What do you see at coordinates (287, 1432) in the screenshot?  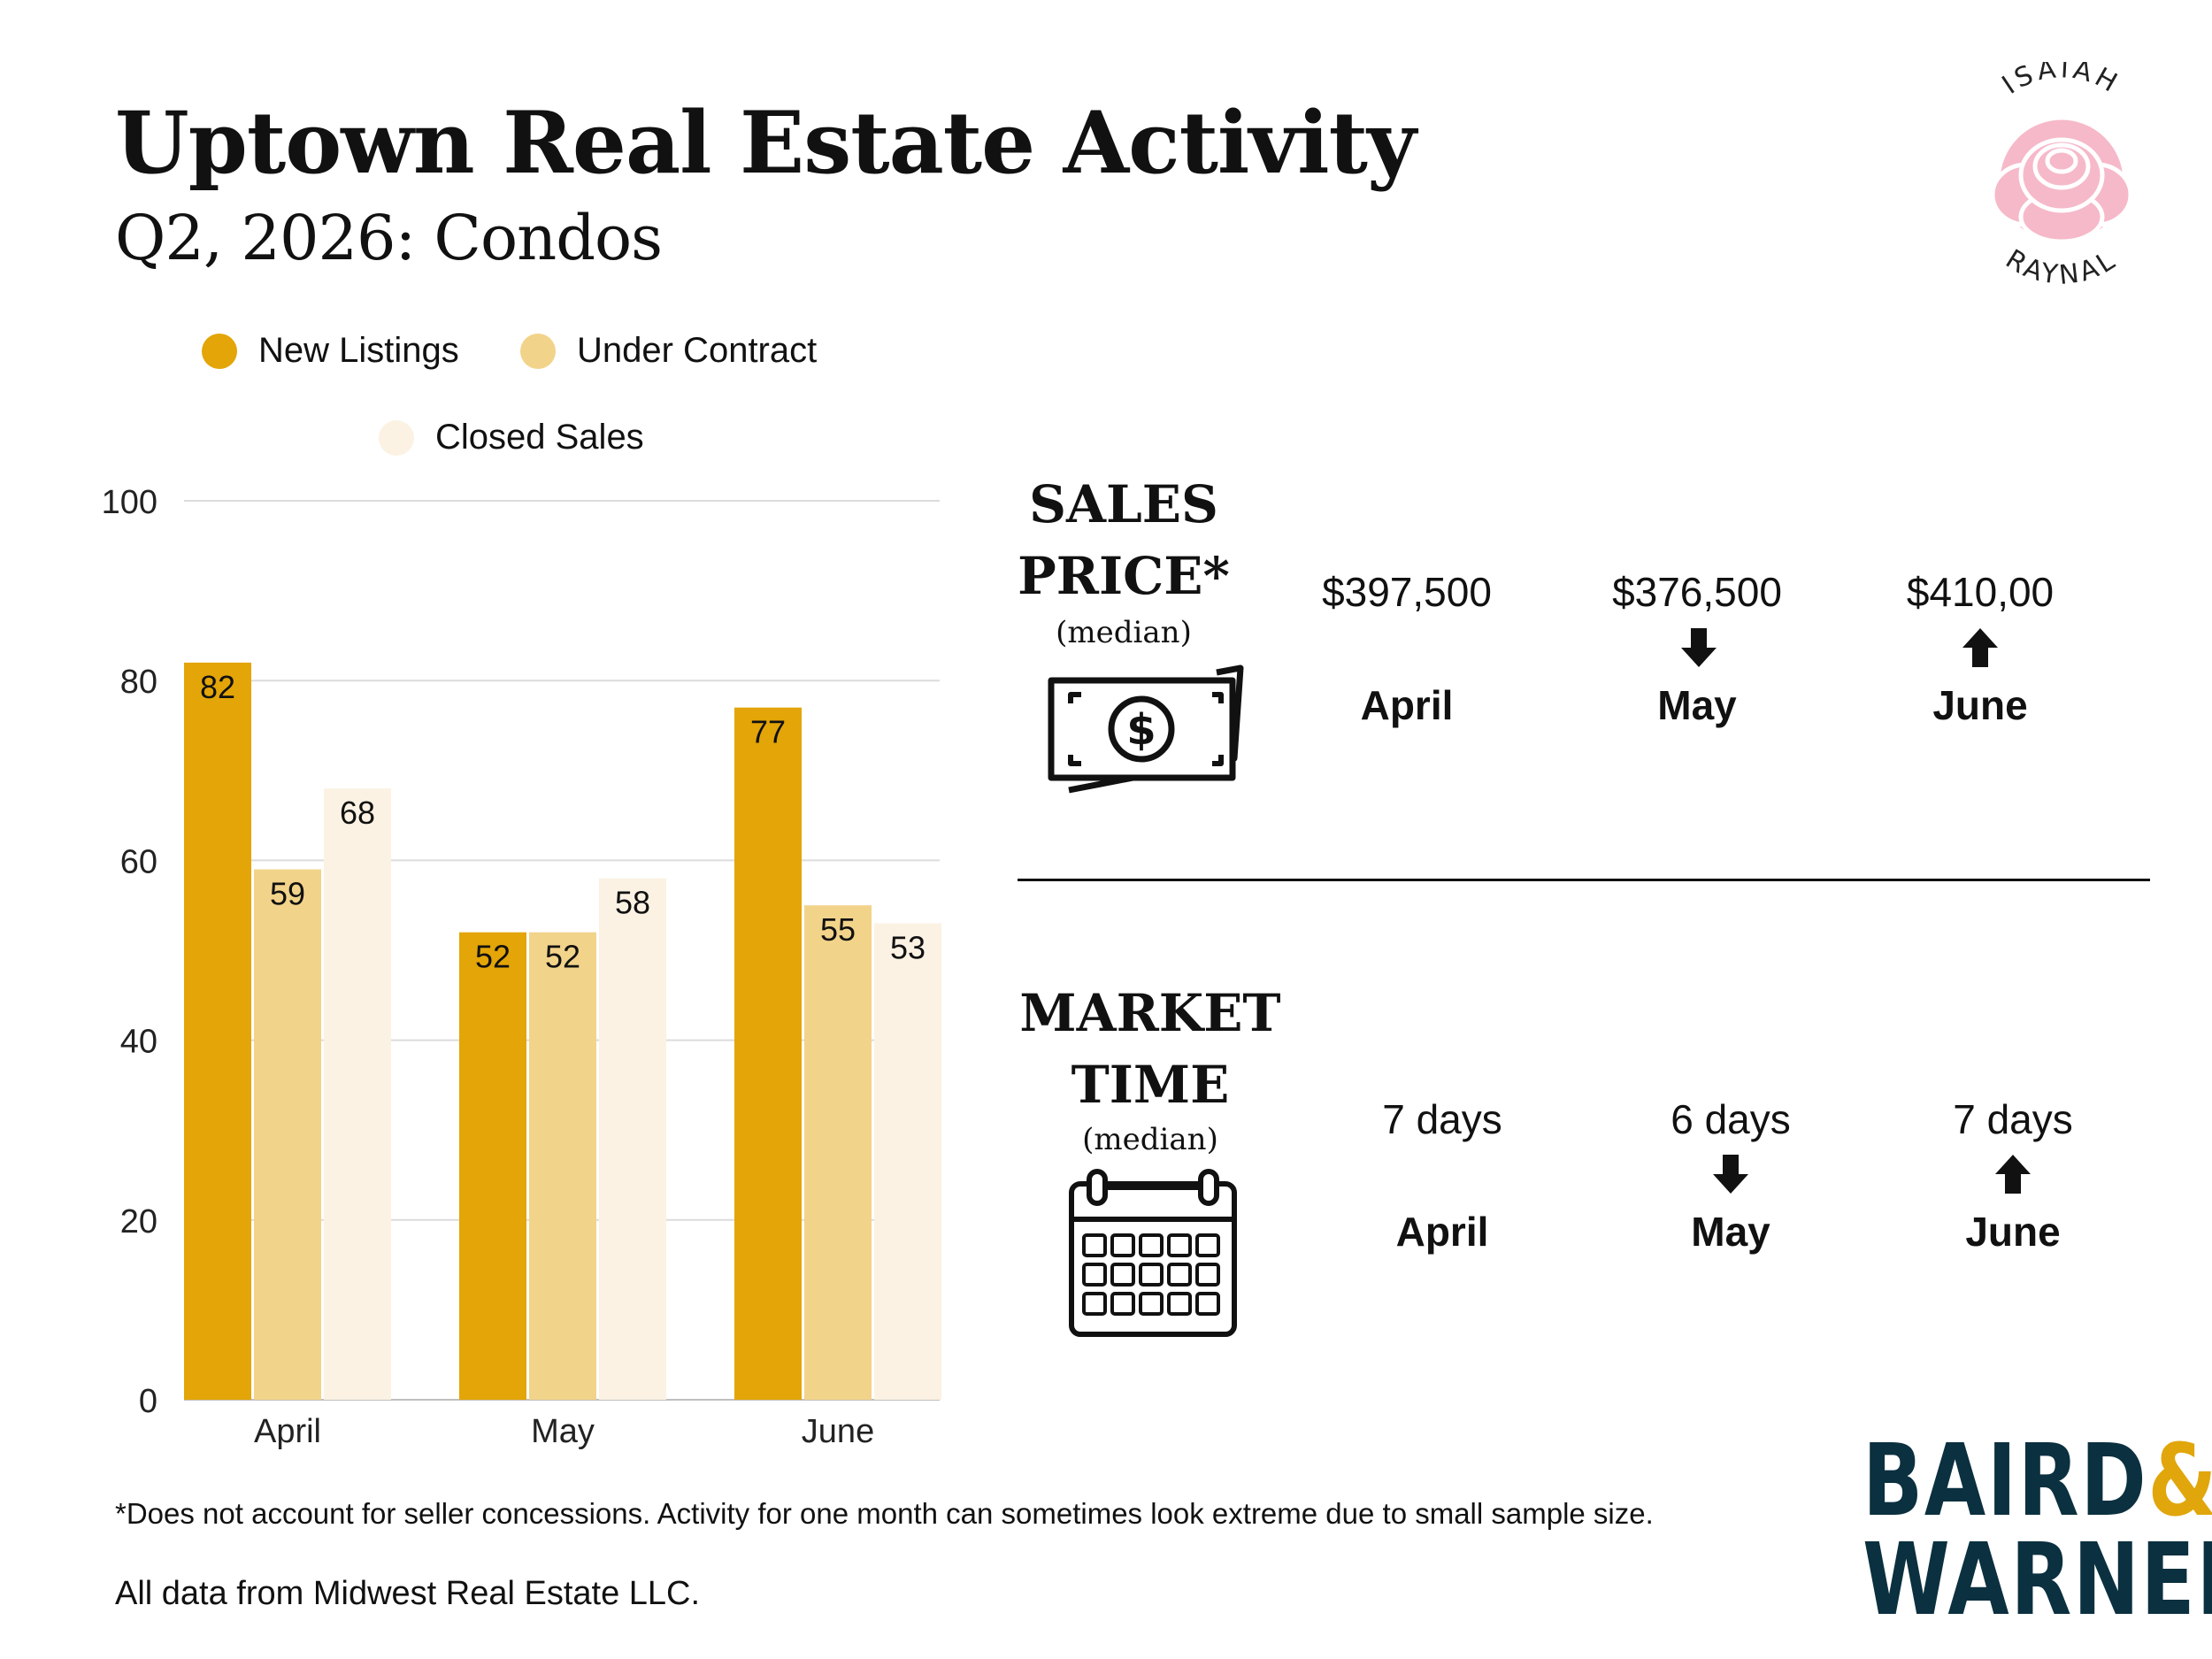 I see `x-tick-label: April` at bounding box center [287, 1432].